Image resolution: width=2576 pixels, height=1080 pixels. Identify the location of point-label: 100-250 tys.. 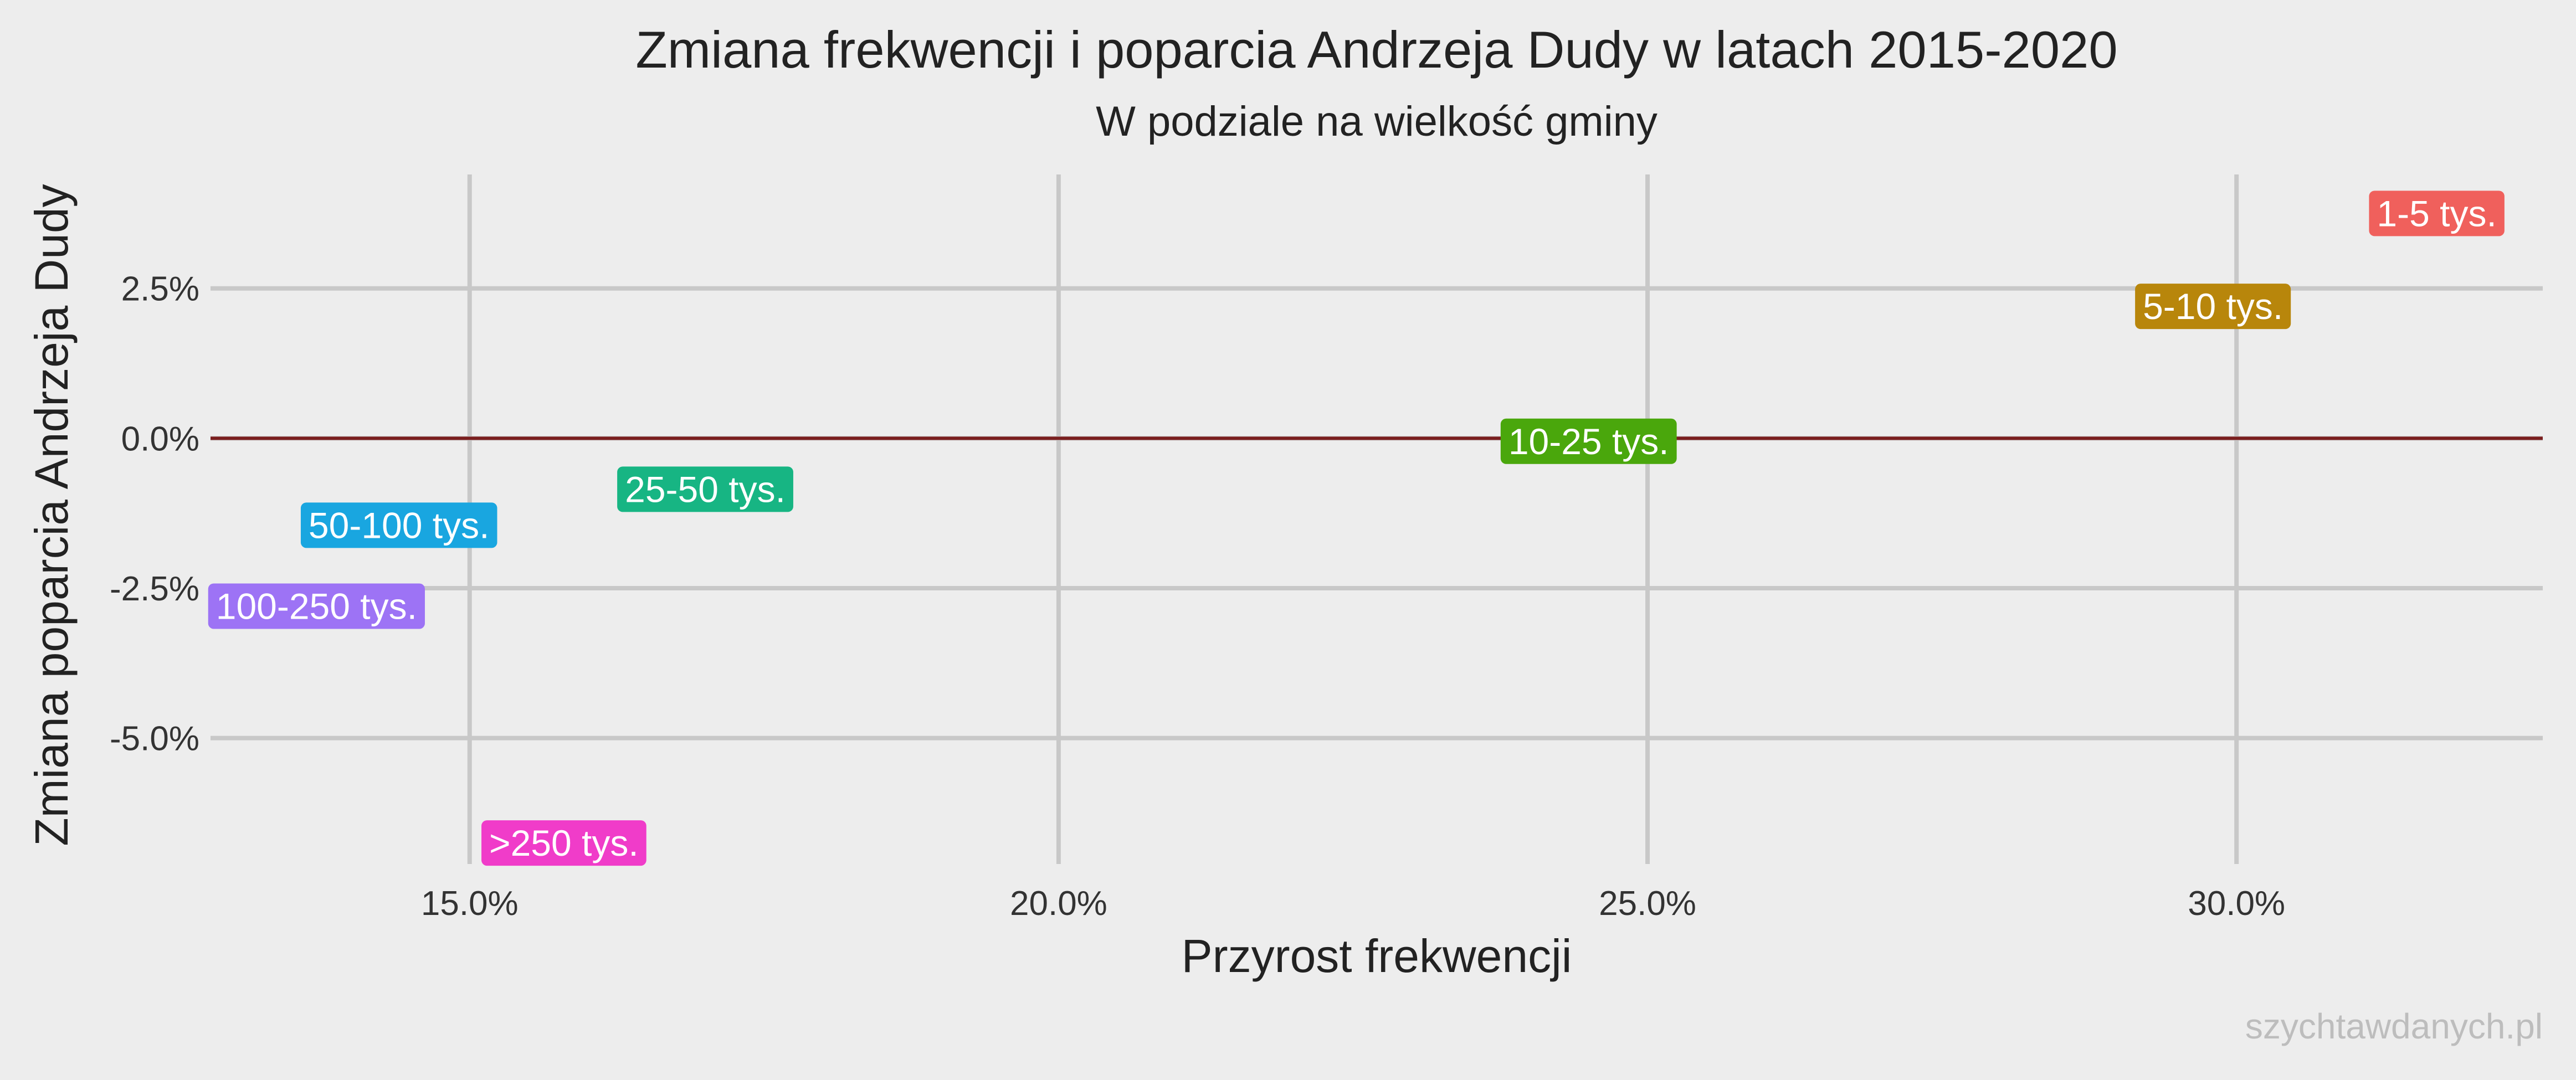
(316, 606).